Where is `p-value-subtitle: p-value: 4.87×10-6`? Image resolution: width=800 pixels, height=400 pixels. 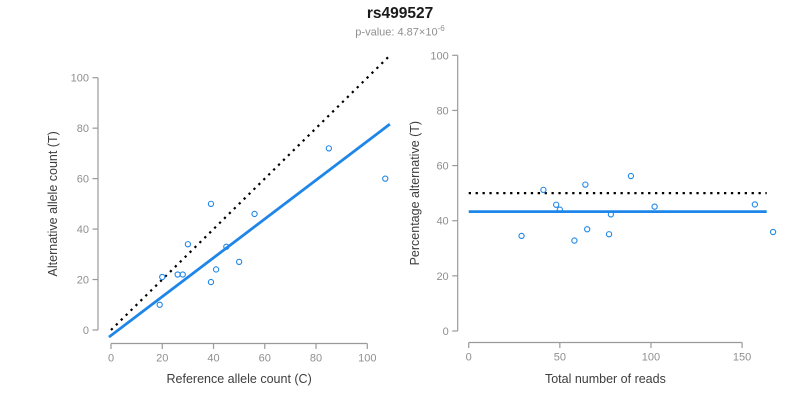
p-value-subtitle: p-value: 4.87×10-6 is located at coordinates (400, 31).